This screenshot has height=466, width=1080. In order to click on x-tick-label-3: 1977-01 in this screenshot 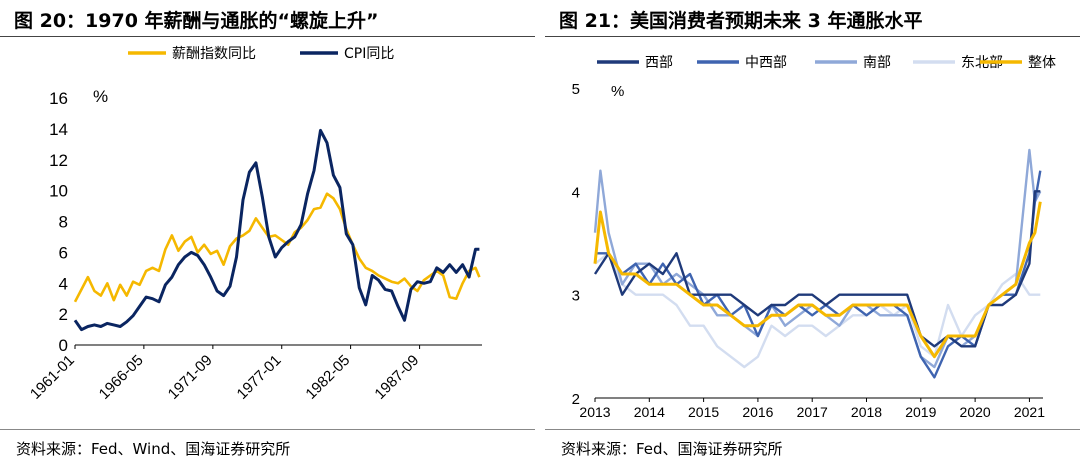, I will do `click(259, 377)`.